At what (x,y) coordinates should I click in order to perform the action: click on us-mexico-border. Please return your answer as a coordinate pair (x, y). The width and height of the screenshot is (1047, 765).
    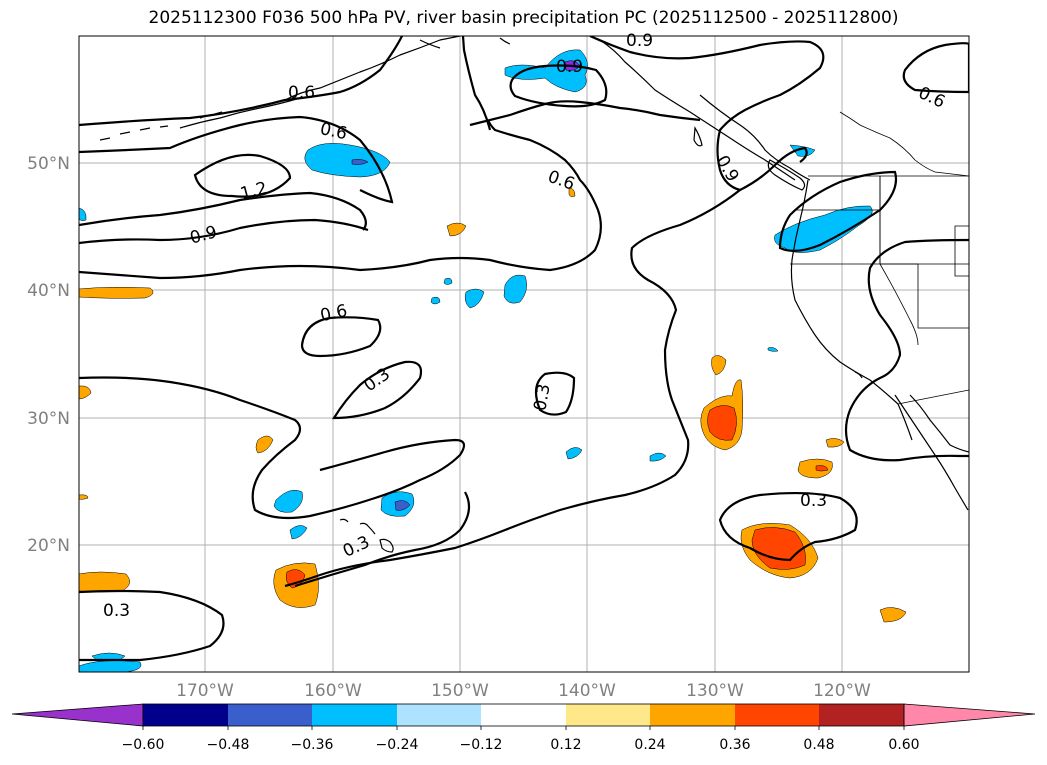
    Looking at the image, I should click on (933, 397).